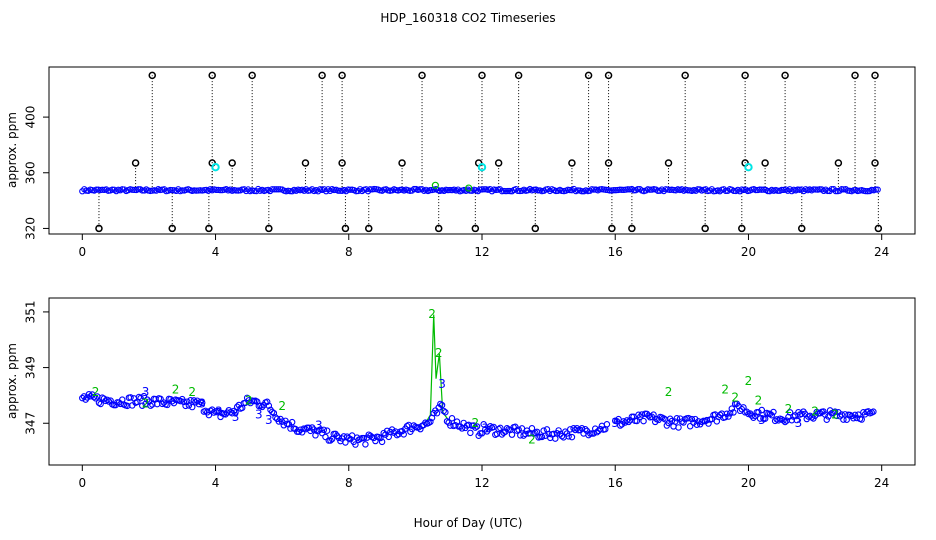 The height and width of the screenshot is (540, 936). What do you see at coordinates (881, 252) in the screenshot?
I see `top-x-tick-label: 24` at bounding box center [881, 252].